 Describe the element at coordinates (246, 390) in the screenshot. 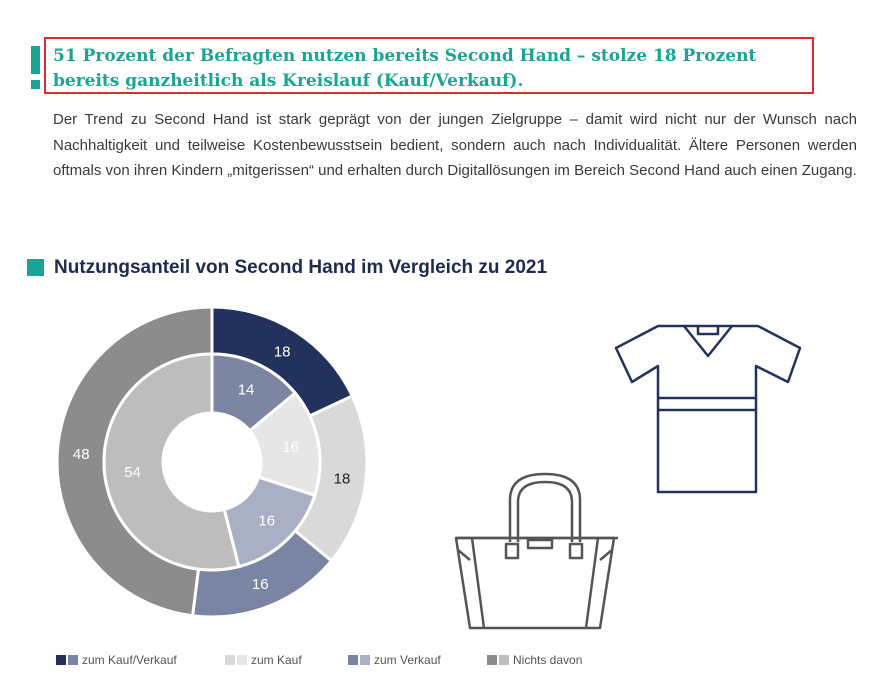

I see `inner-label-0: 14` at that location.